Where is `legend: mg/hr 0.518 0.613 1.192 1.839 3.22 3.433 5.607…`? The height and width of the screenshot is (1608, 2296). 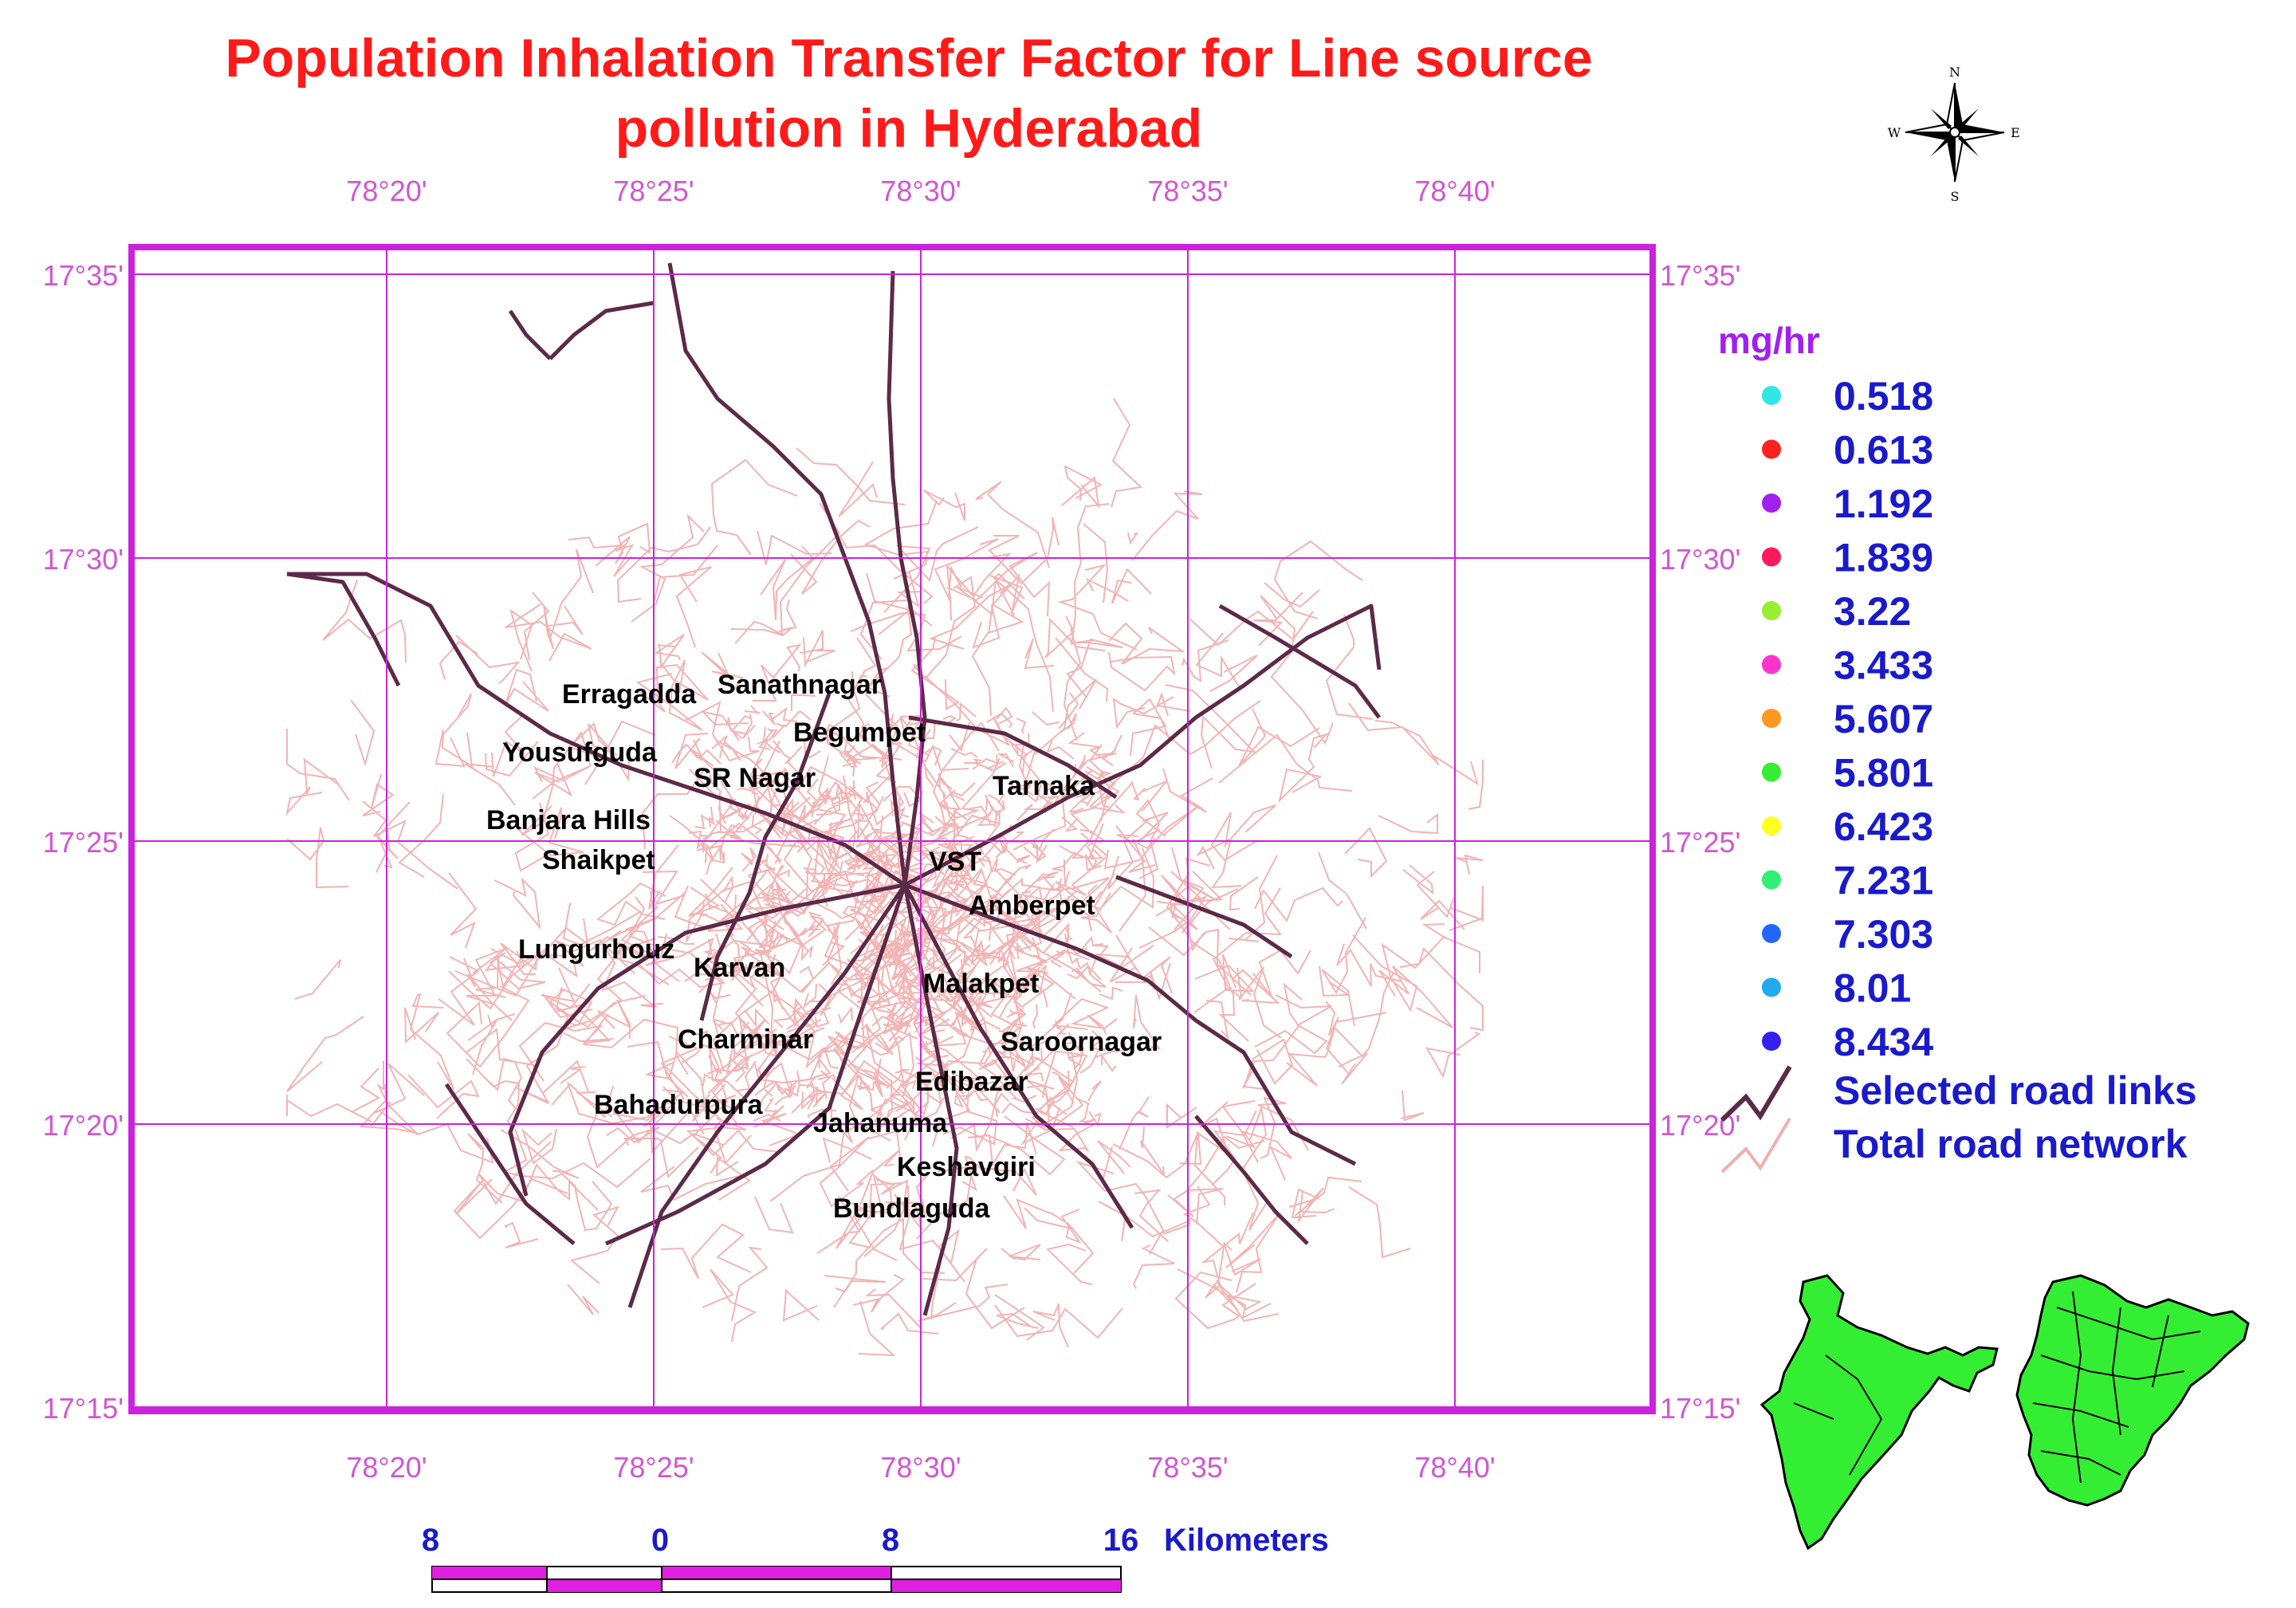 legend: mg/hr 0.518 0.613 1.192 1.839 3.22 3.433 5.607… is located at coordinates (1958, 747).